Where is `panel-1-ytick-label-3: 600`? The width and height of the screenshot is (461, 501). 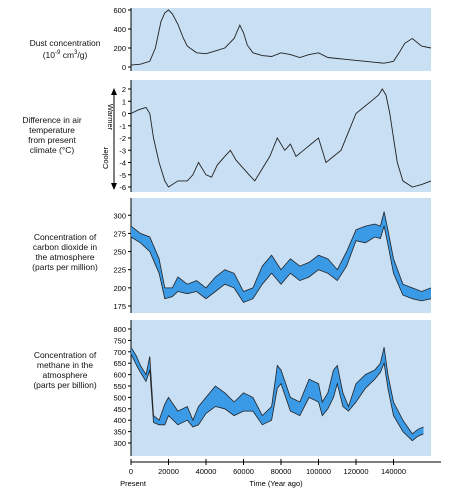 panel-1-ytick-label-3: 600 is located at coordinates (119, 10).